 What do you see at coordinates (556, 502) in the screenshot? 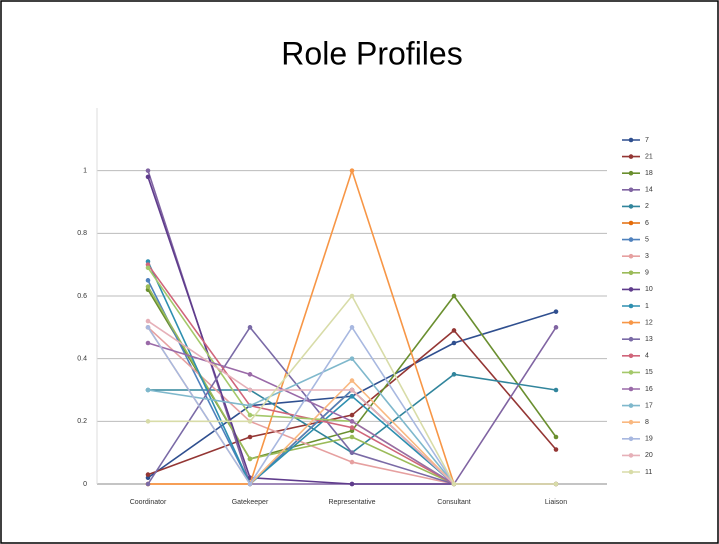
I see `x-tick-label: Liaison` at bounding box center [556, 502].